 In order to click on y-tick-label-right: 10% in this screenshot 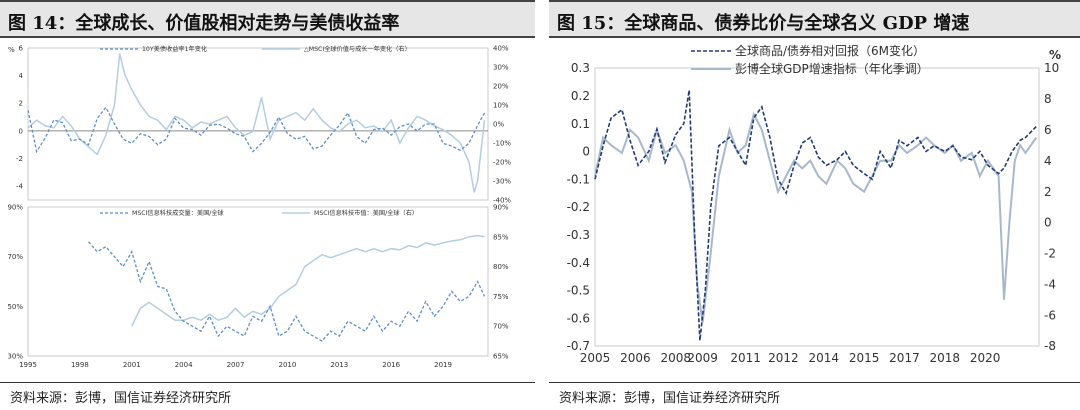, I will do `click(501, 105)`.